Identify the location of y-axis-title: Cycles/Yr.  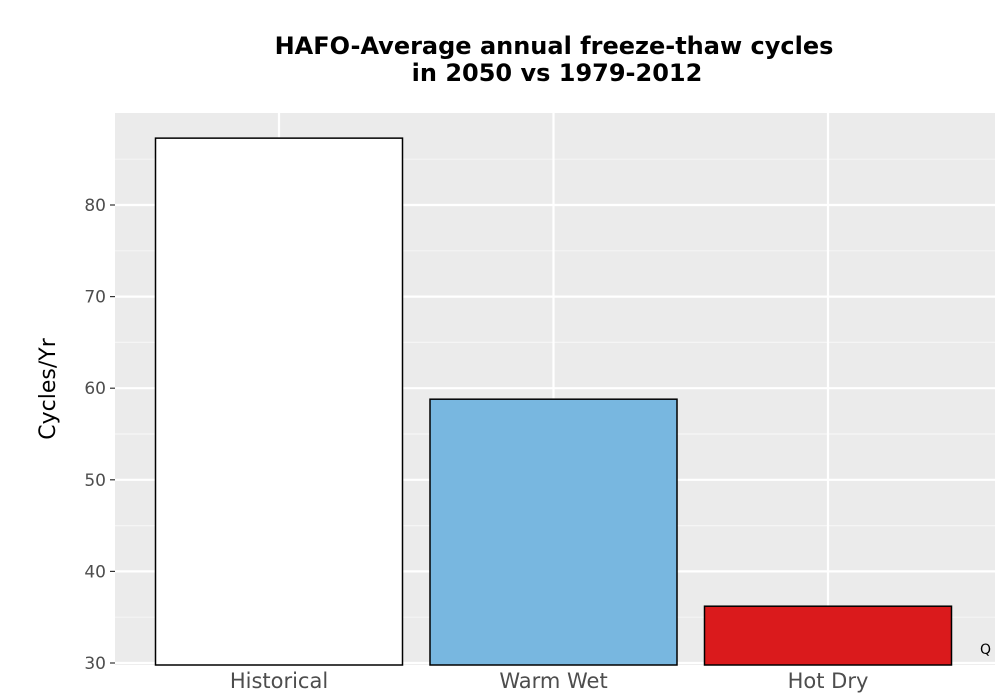
(48, 388).